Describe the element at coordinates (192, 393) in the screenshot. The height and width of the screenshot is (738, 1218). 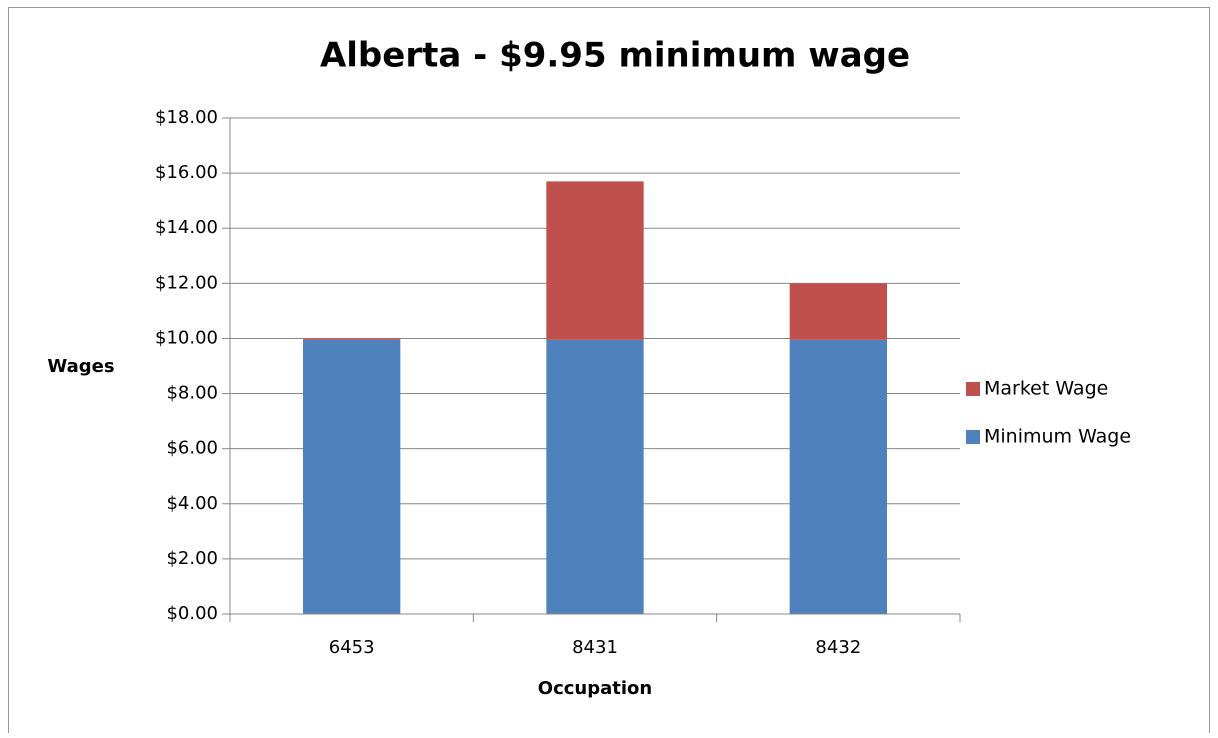
I see `y-tick-label: $8.00` at that location.